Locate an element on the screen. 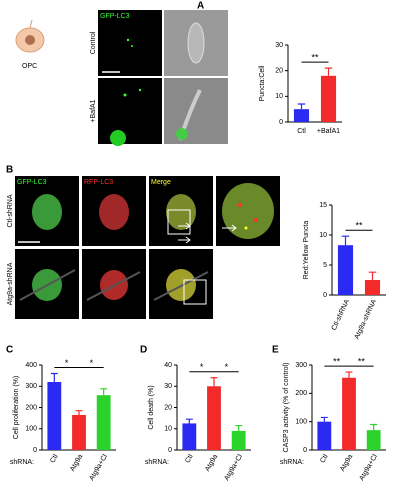 This screenshot has height=500, width=402. y-axis-label: CASP3 activity (% of control) is located at coordinates (286, 408).